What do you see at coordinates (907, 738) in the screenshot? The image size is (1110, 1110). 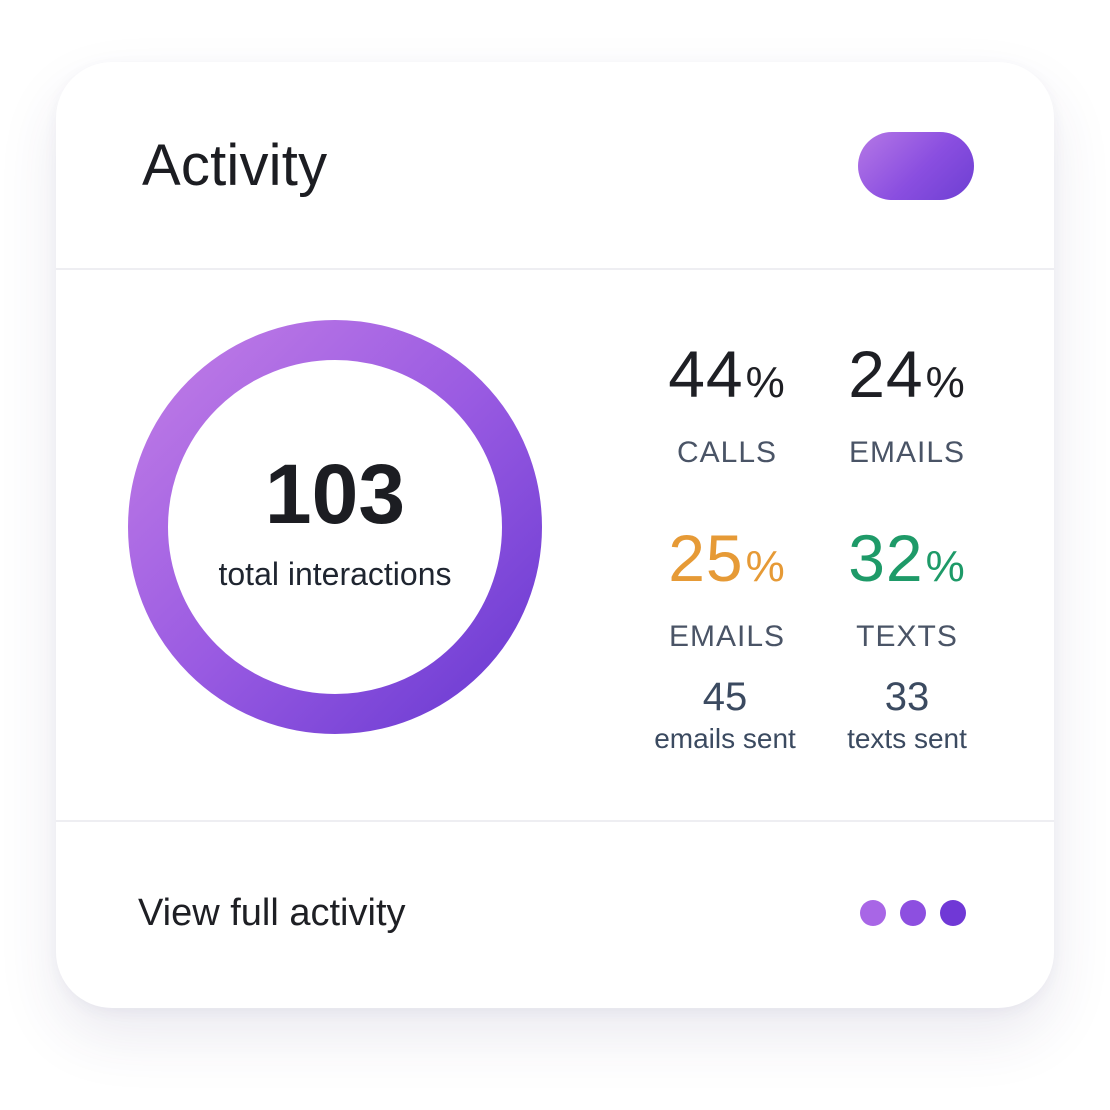 I see `texts-sent-label: texts sent` at bounding box center [907, 738].